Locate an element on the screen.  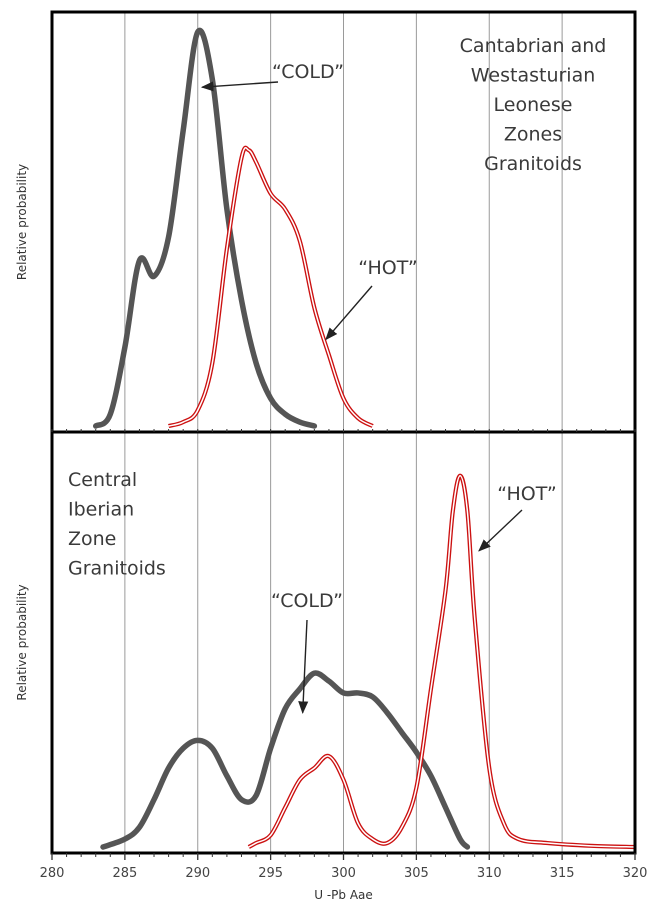
panel-title-line: Zone is located at coordinates (92, 539).